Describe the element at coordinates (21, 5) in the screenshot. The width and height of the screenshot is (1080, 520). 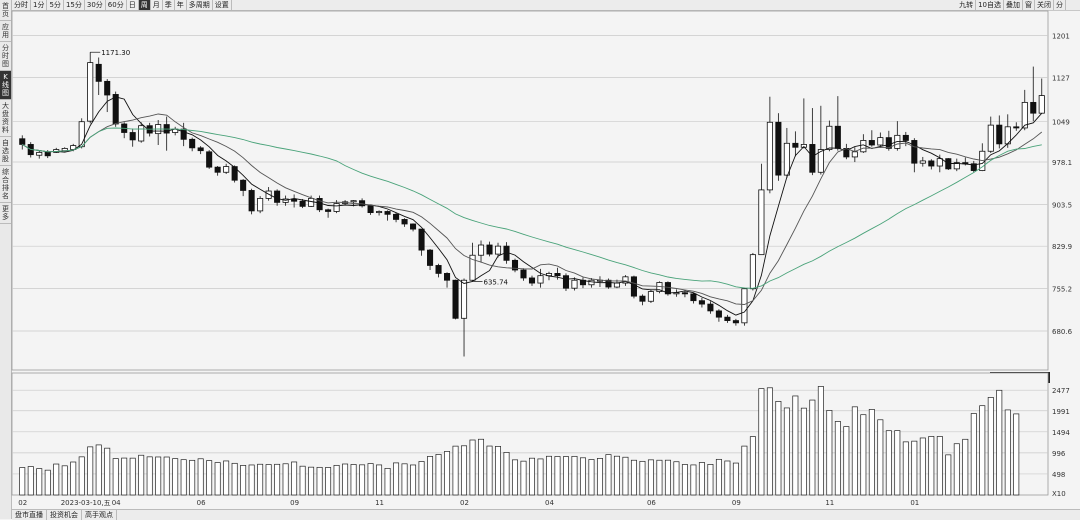
I see `period-tab-0: 分时` at that location.